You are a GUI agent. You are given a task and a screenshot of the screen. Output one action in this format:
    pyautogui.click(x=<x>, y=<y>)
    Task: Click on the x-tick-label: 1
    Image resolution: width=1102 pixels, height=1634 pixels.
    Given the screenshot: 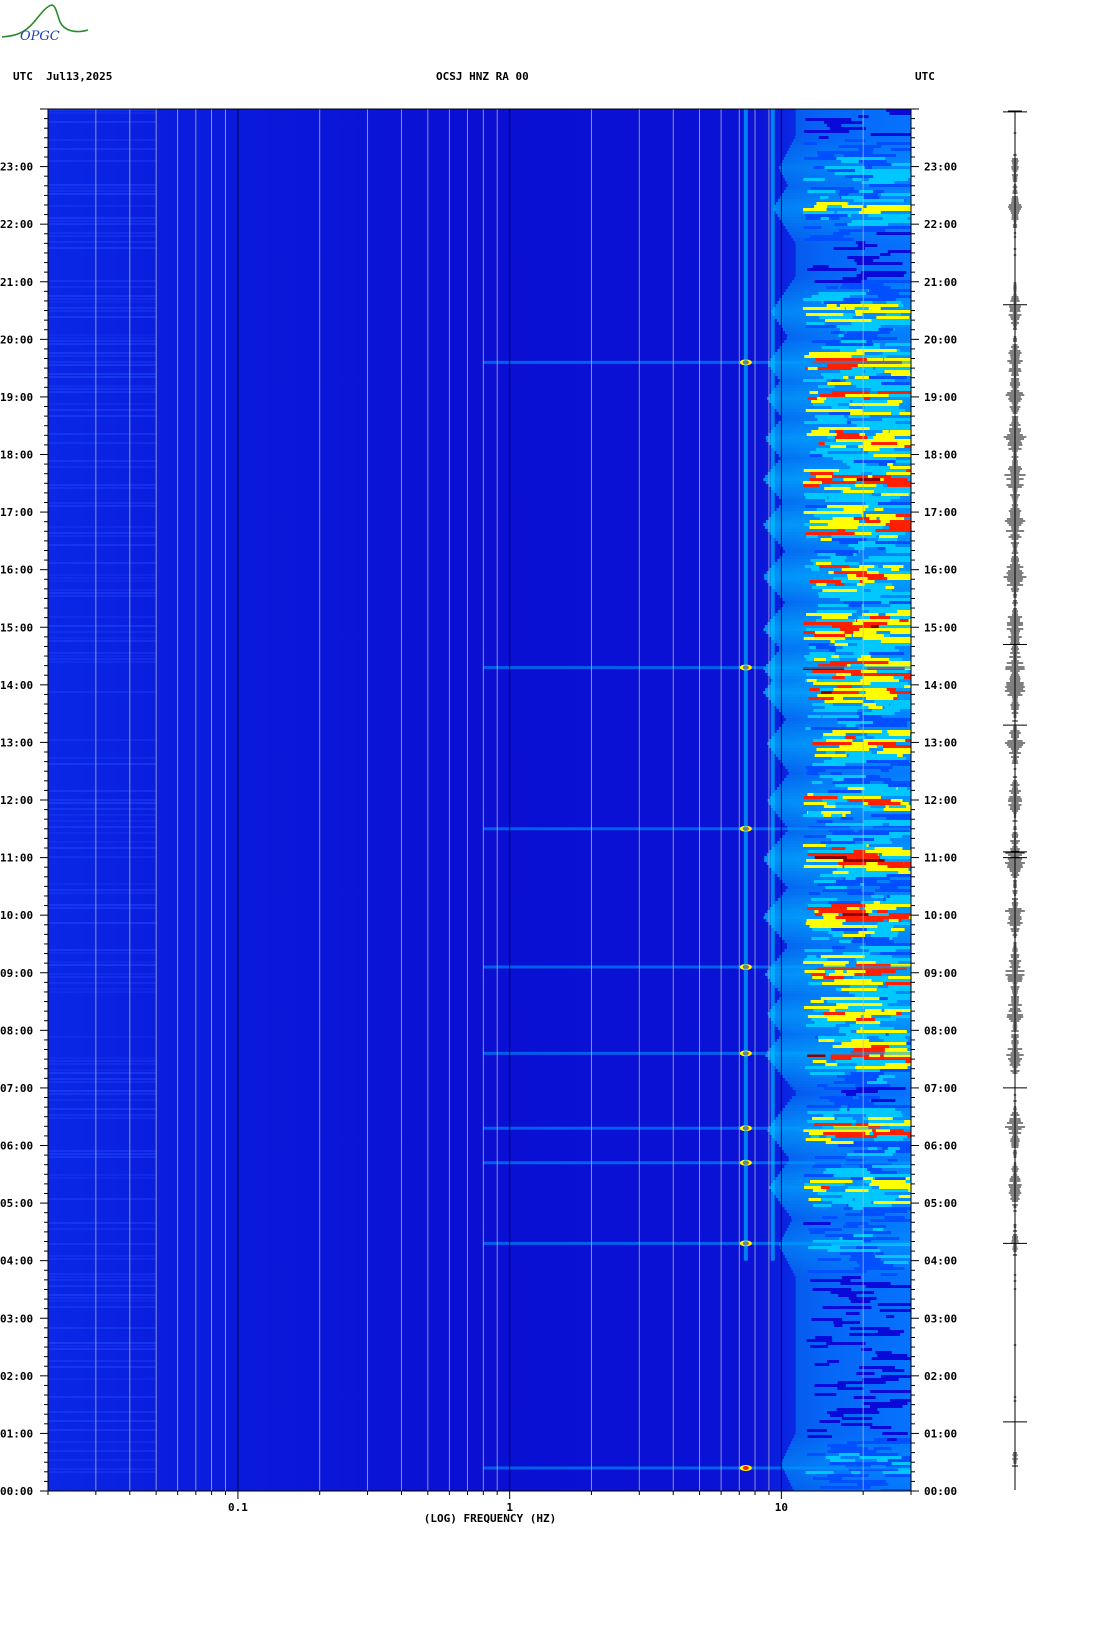 What is the action you would take?
    pyautogui.click(x=509, y=1507)
    